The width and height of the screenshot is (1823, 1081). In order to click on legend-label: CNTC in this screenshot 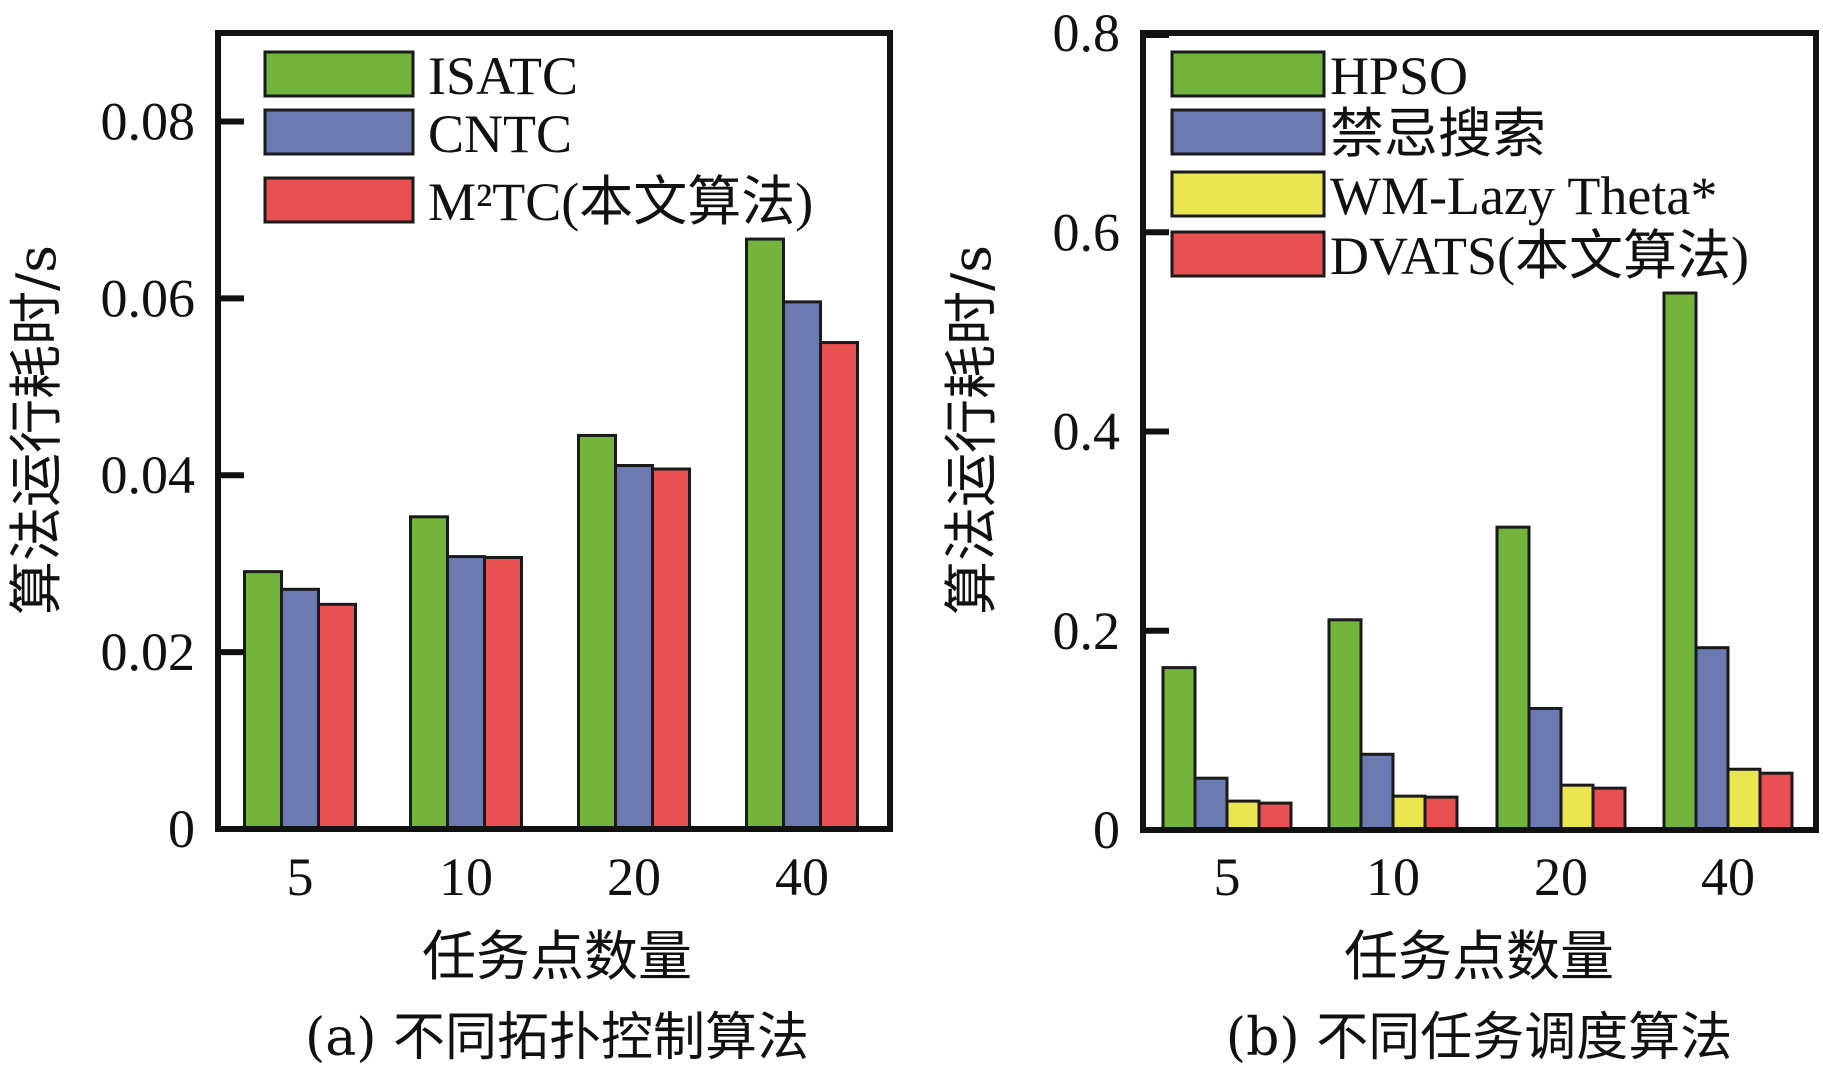, I will do `click(500, 134)`.